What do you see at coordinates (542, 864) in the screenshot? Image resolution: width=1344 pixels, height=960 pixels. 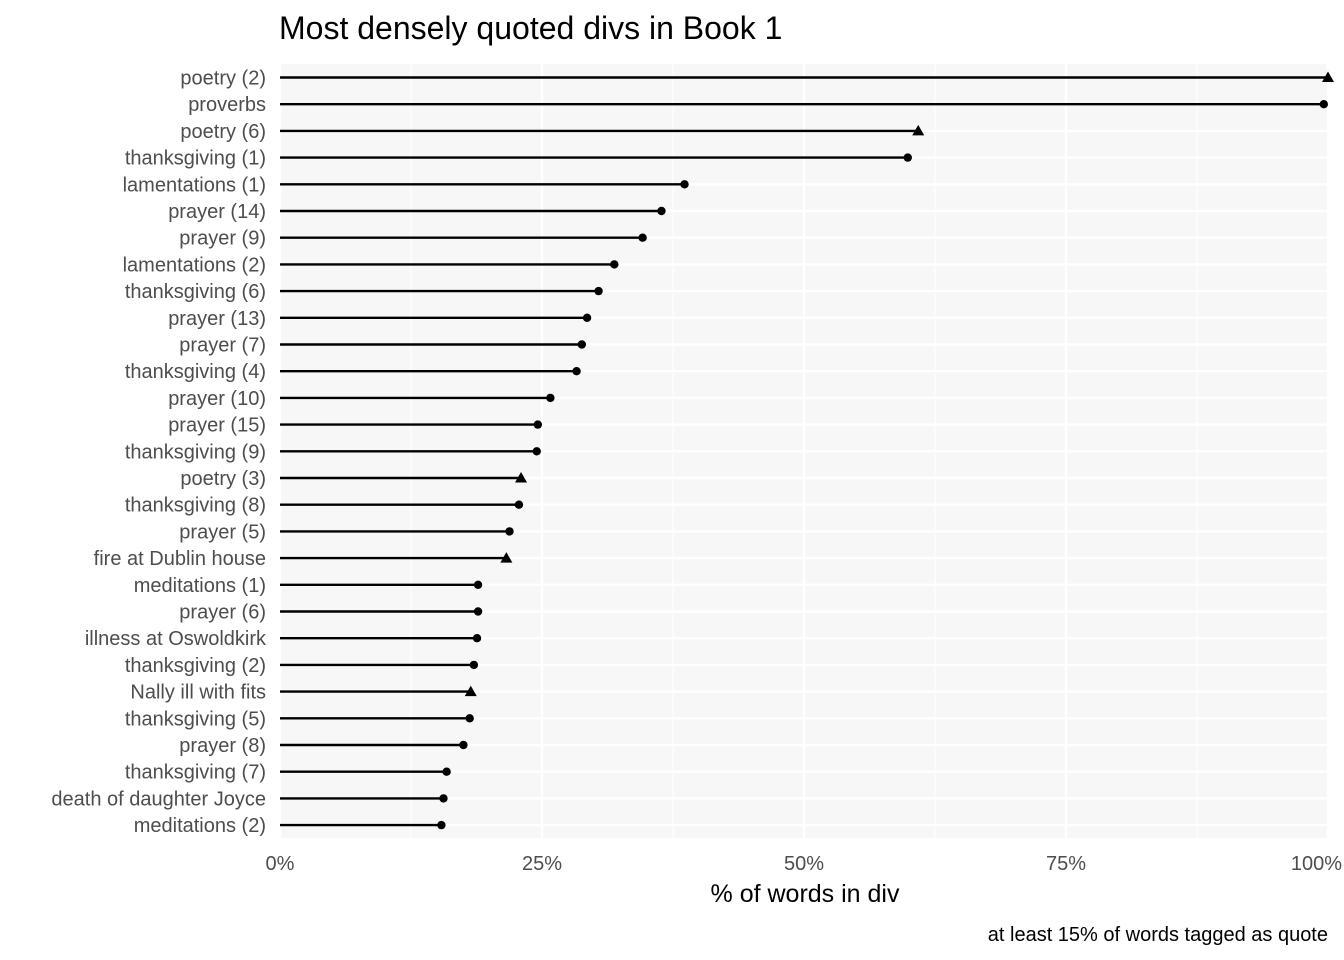 I see `x-tick-label: 25%` at bounding box center [542, 864].